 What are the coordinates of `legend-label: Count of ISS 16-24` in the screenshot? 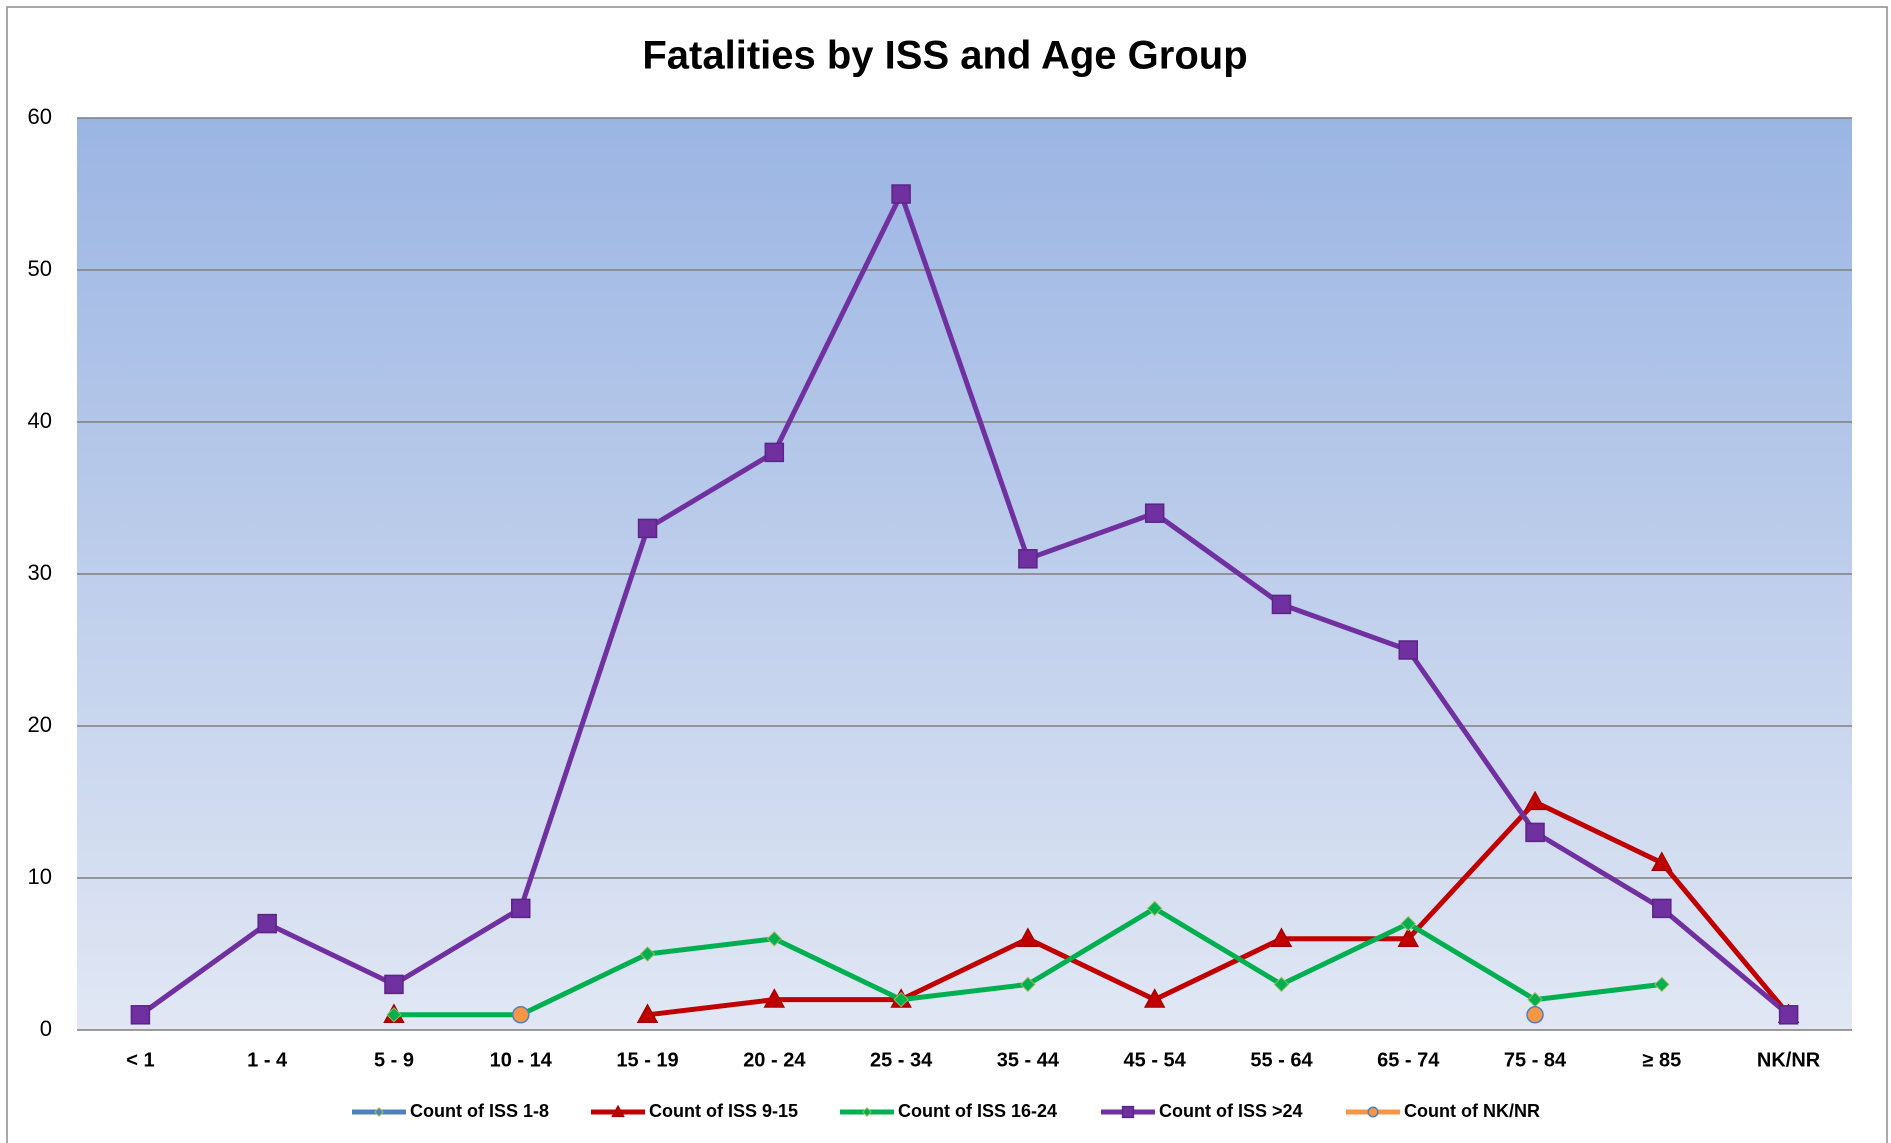 It's located at (977, 1111).